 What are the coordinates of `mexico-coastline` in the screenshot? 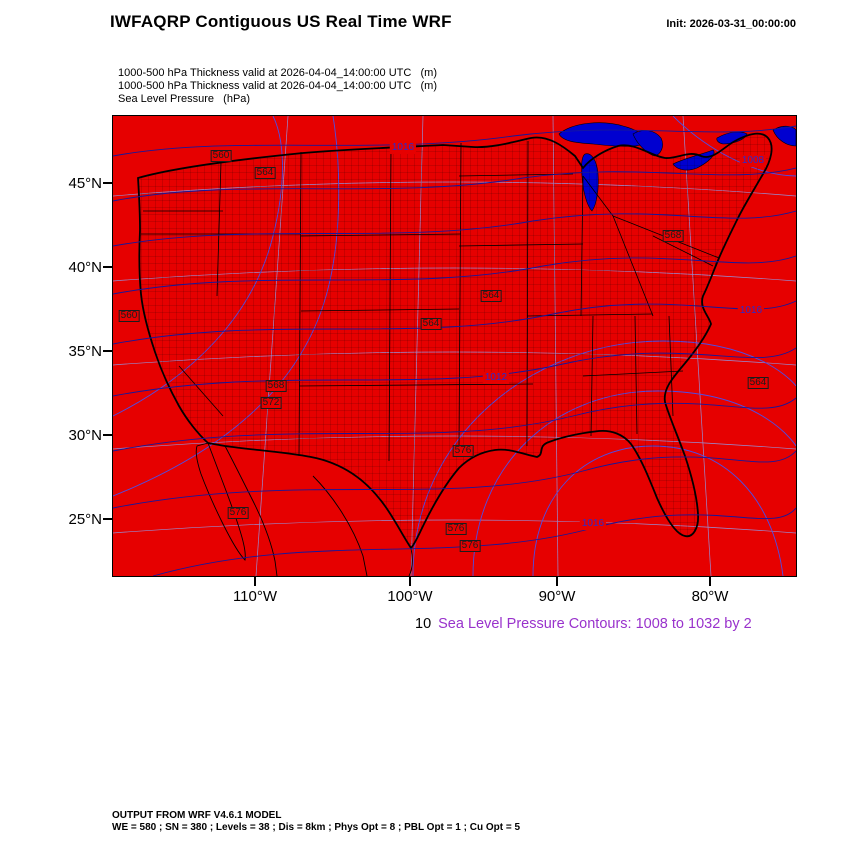 It's located at (304, 509).